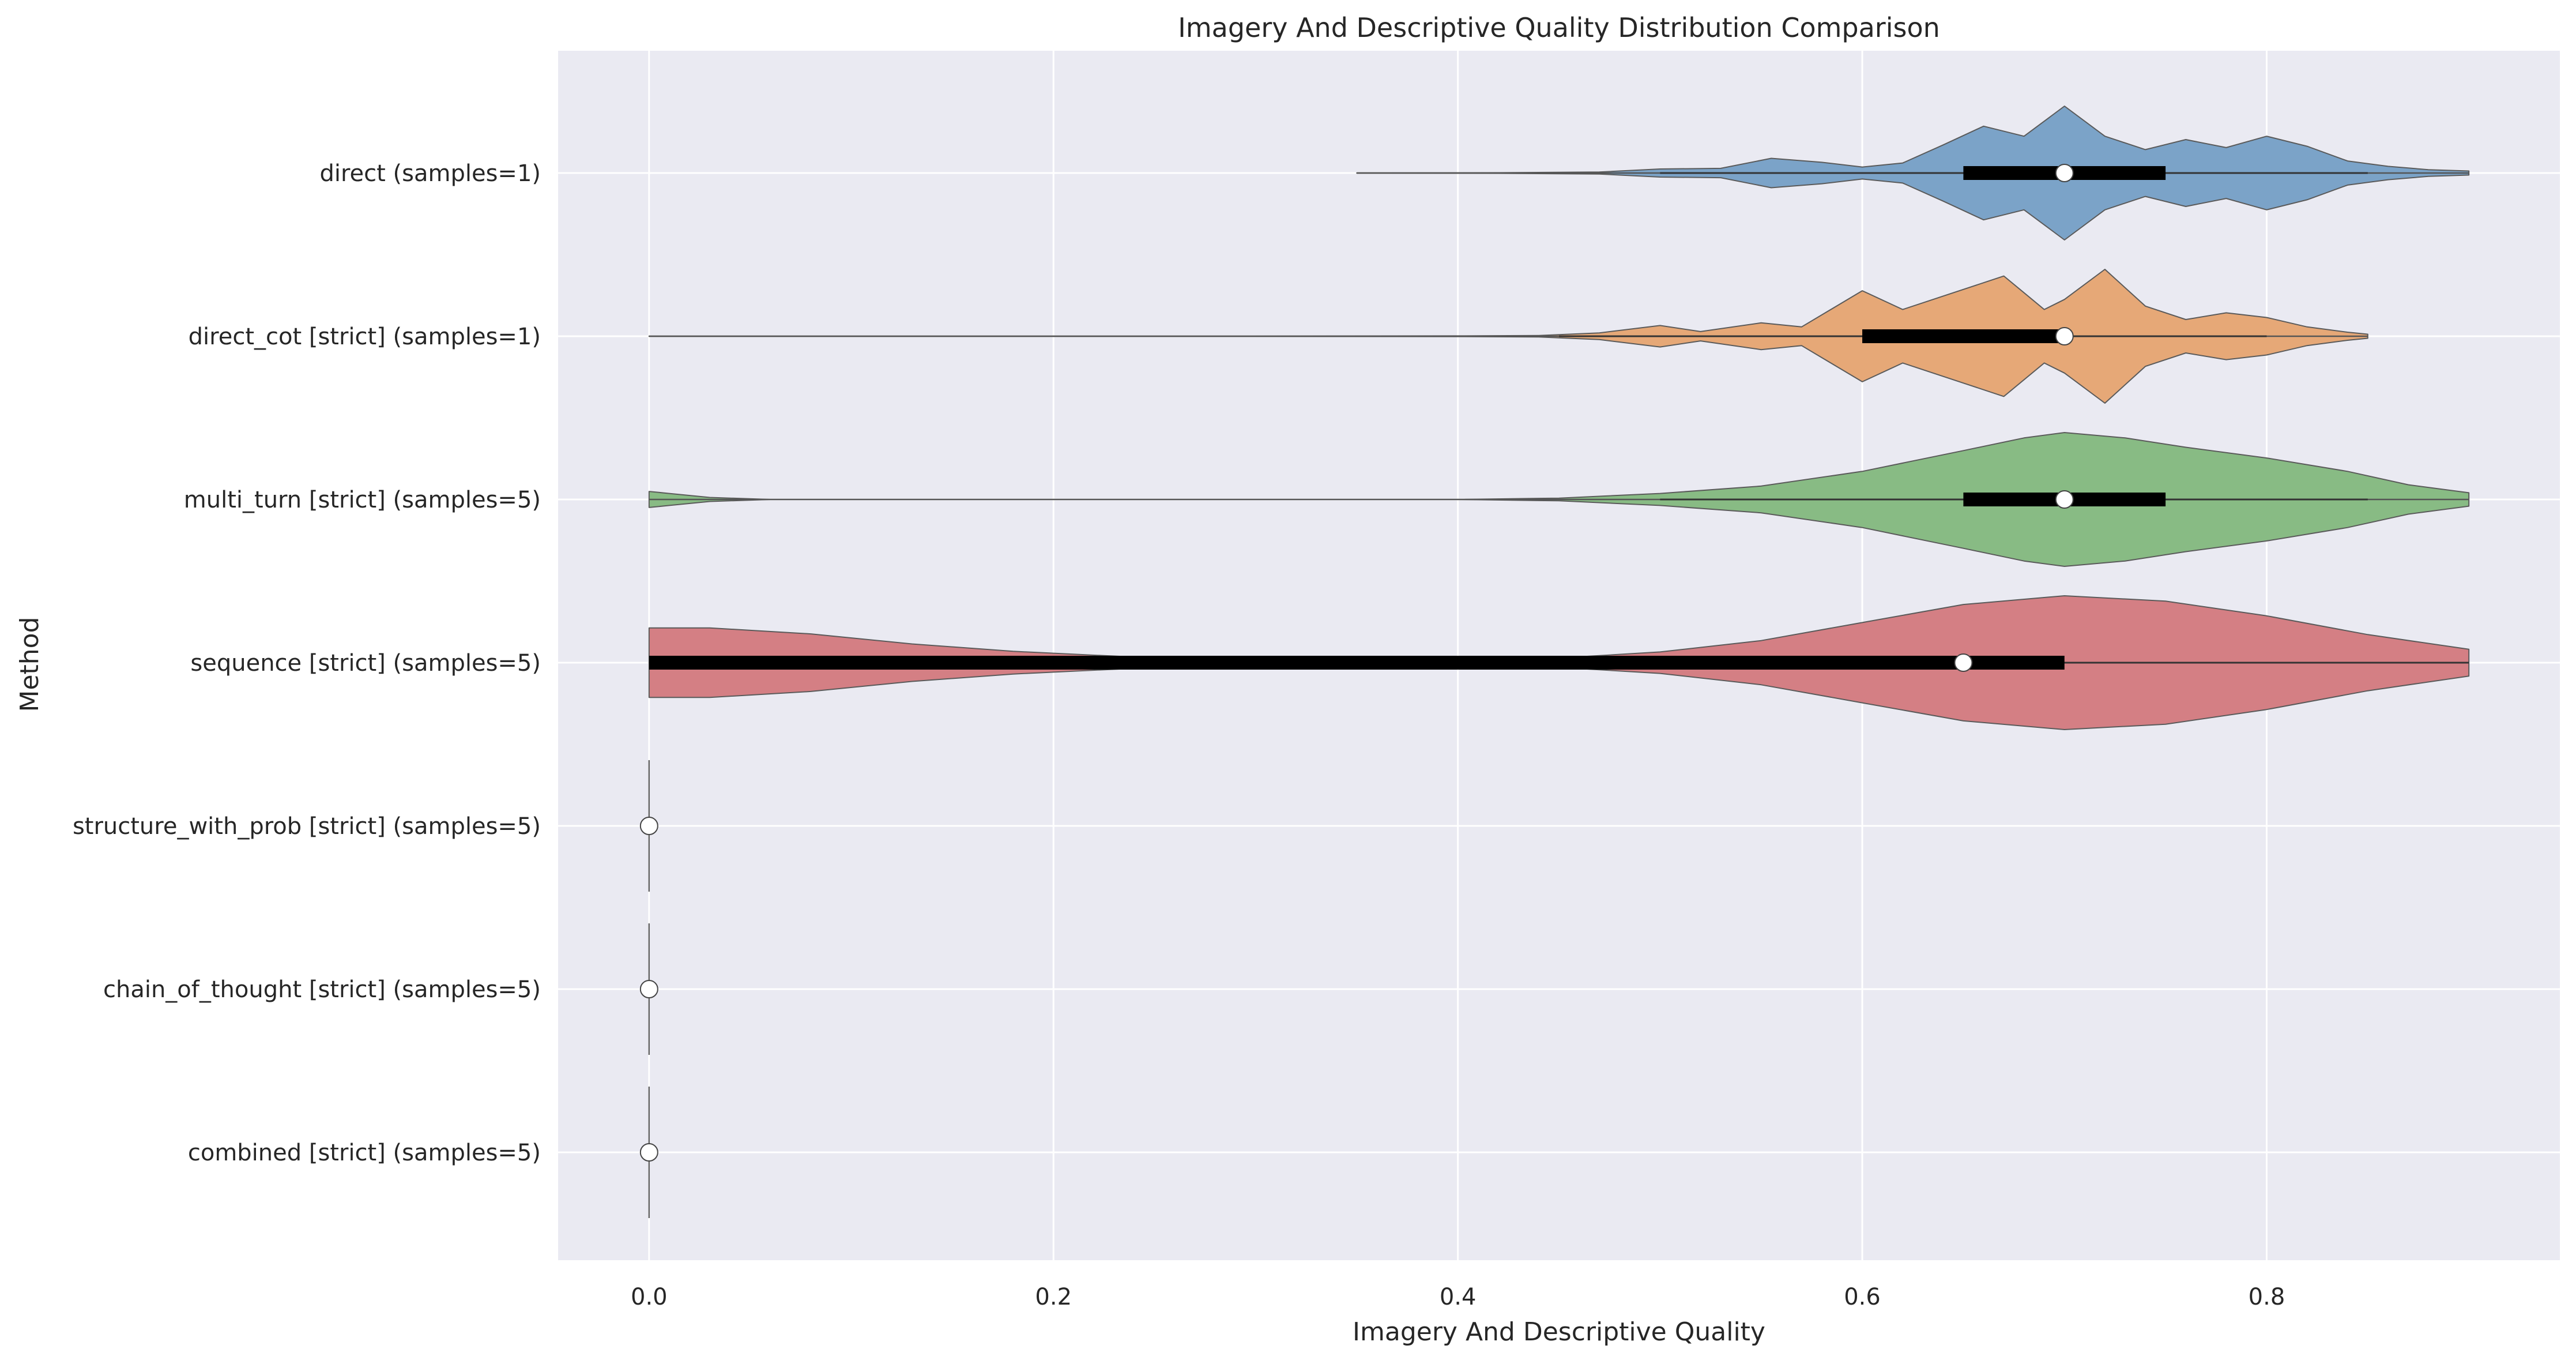  Describe the element at coordinates (29, 664) in the screenshot. I see `y-axis-label: Method` at that location.